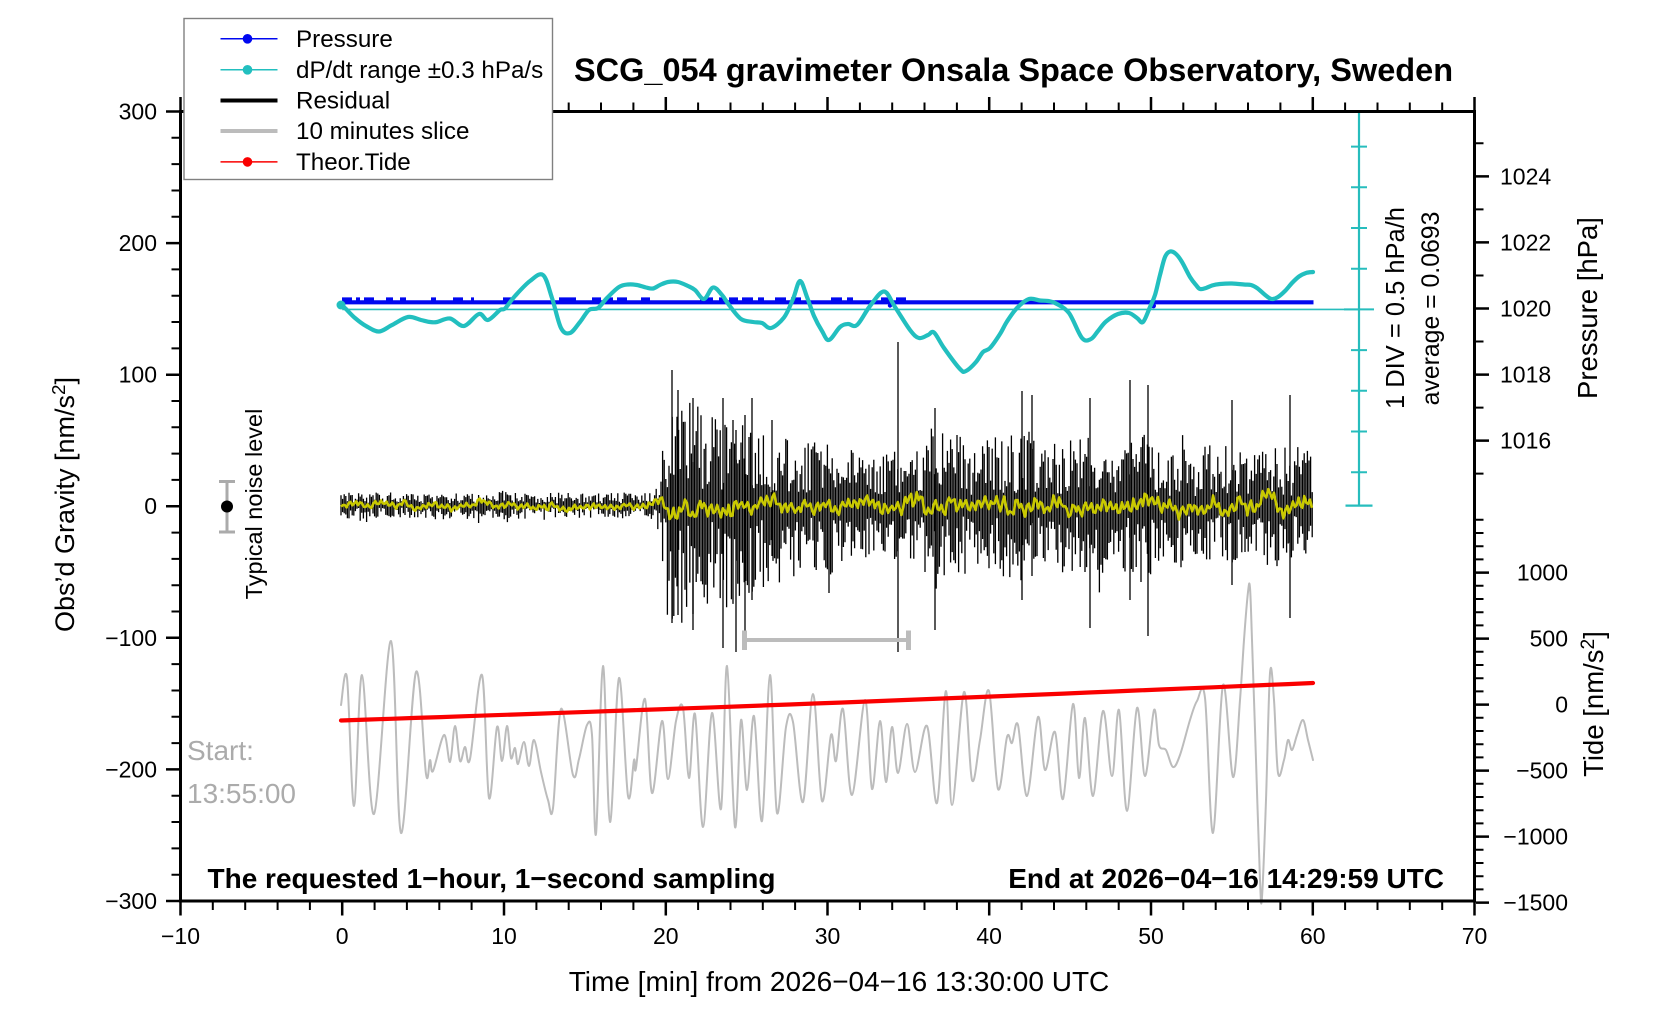 The height and width of the screenshot is (1025, 1676). I want to click on svg-text: 1022, so click(1525, 242).